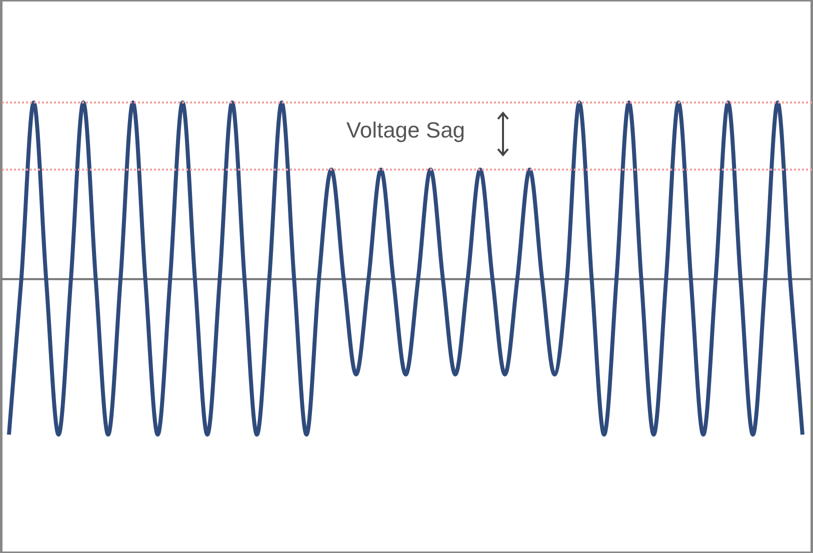 Image resolution: width=813 pixels, height=553 pixels. Describe the element at coordinates (406, 130) in the screenshot. I see `ref-line-label: Voltage Sag` at that location.